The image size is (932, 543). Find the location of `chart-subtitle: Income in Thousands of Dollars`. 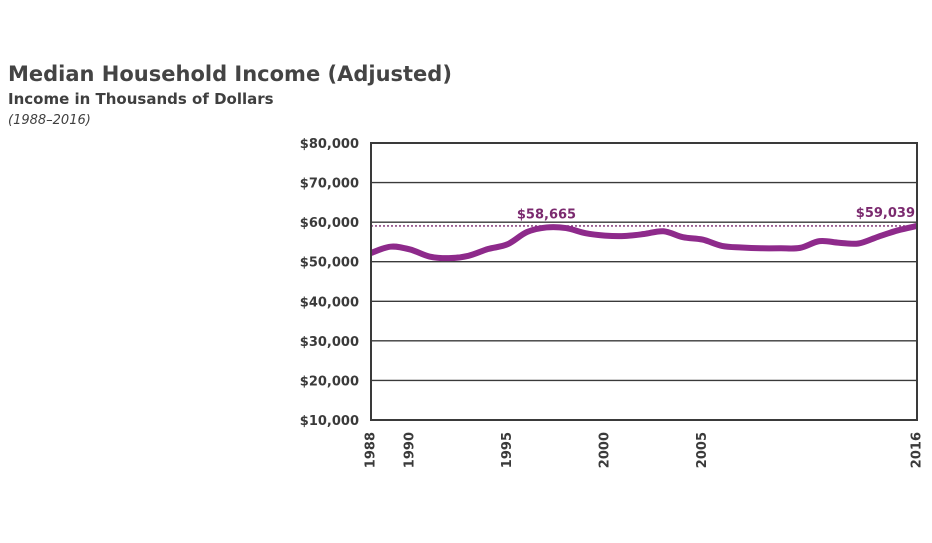

chart-subtitle: Income in Thousands of Dollars is located at coordinates (141, 99).